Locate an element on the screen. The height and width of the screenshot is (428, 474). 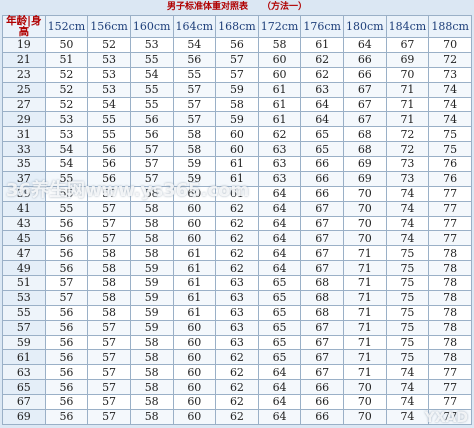
weight-cell: 50 is located at coordinates (66, 45).